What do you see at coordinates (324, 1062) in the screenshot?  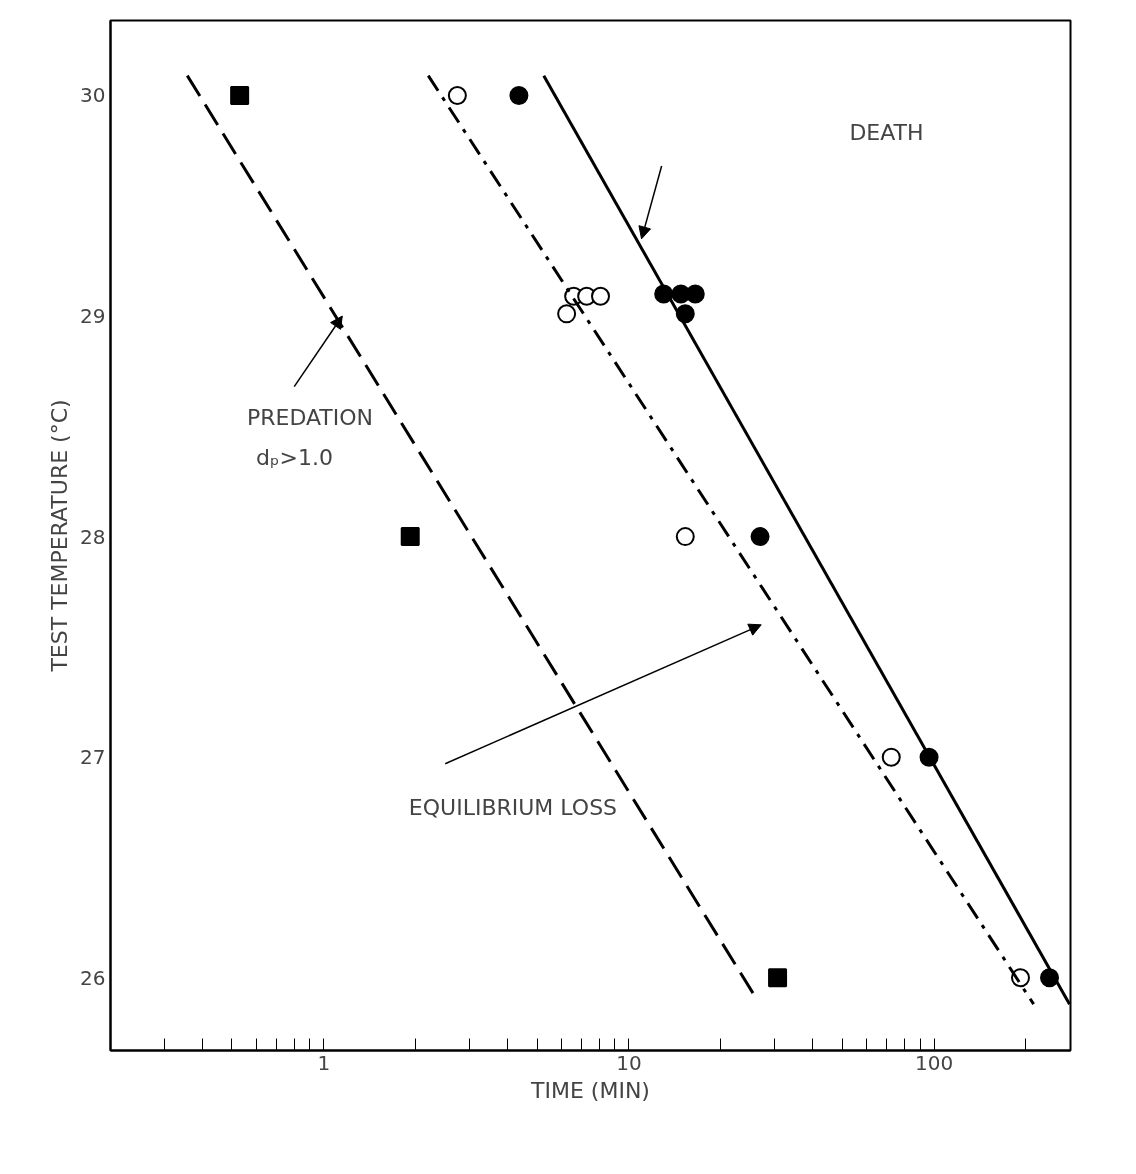 I see `x-tick-label: 1` at bounding box center [324, 1062].